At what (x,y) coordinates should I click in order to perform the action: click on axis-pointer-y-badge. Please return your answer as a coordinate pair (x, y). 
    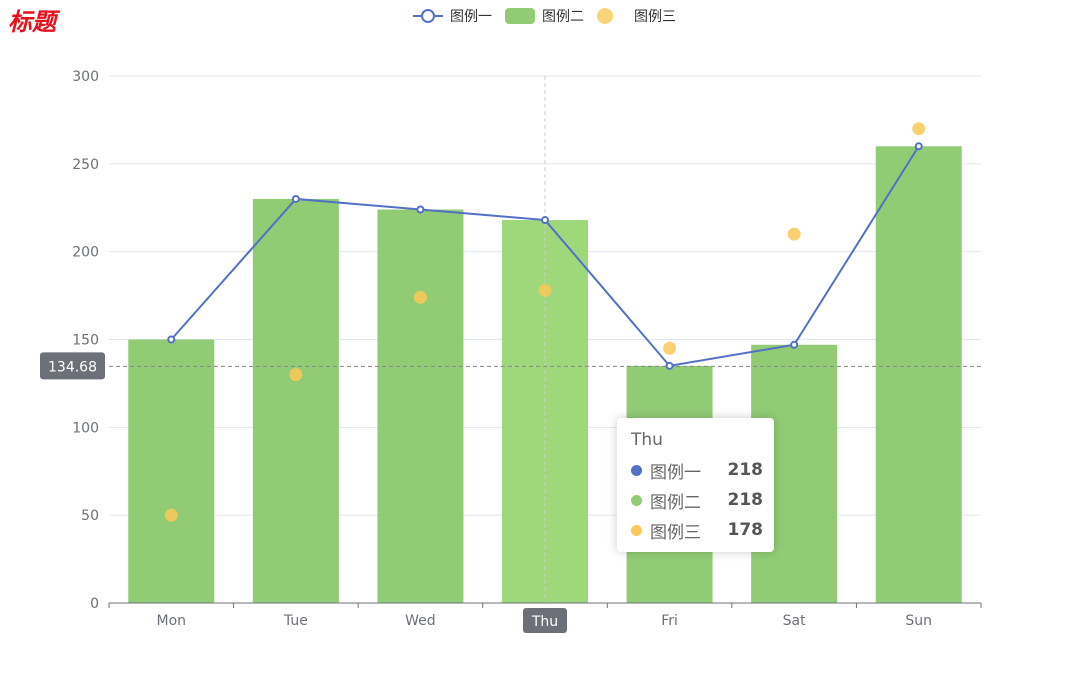
    Looking at the image, I should click on (72, 366).